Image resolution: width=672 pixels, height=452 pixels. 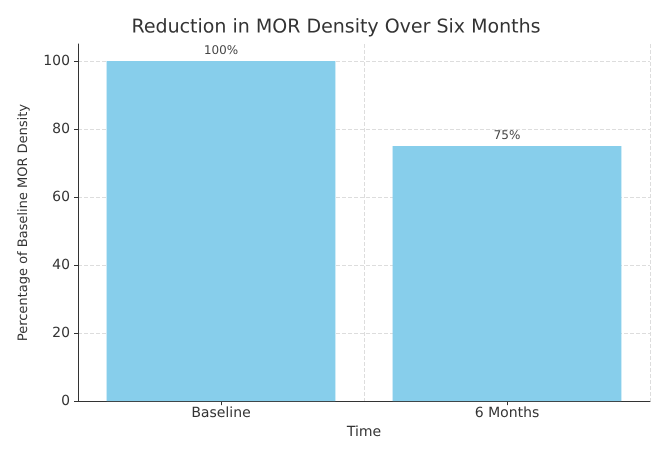 I want to click on y-tick-label: 100, so click(x=56, y=61).